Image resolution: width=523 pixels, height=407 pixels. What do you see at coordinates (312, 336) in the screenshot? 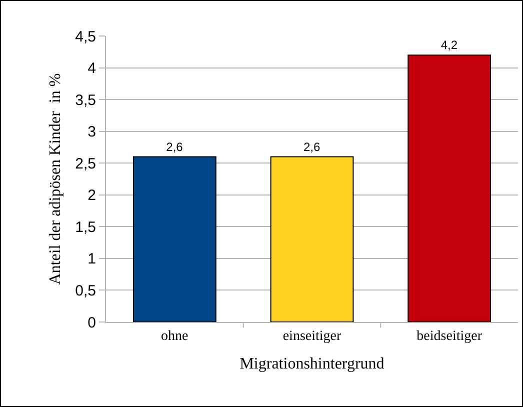
I see `x-tick-label: einseitiger` at bounding box center [312, 336].